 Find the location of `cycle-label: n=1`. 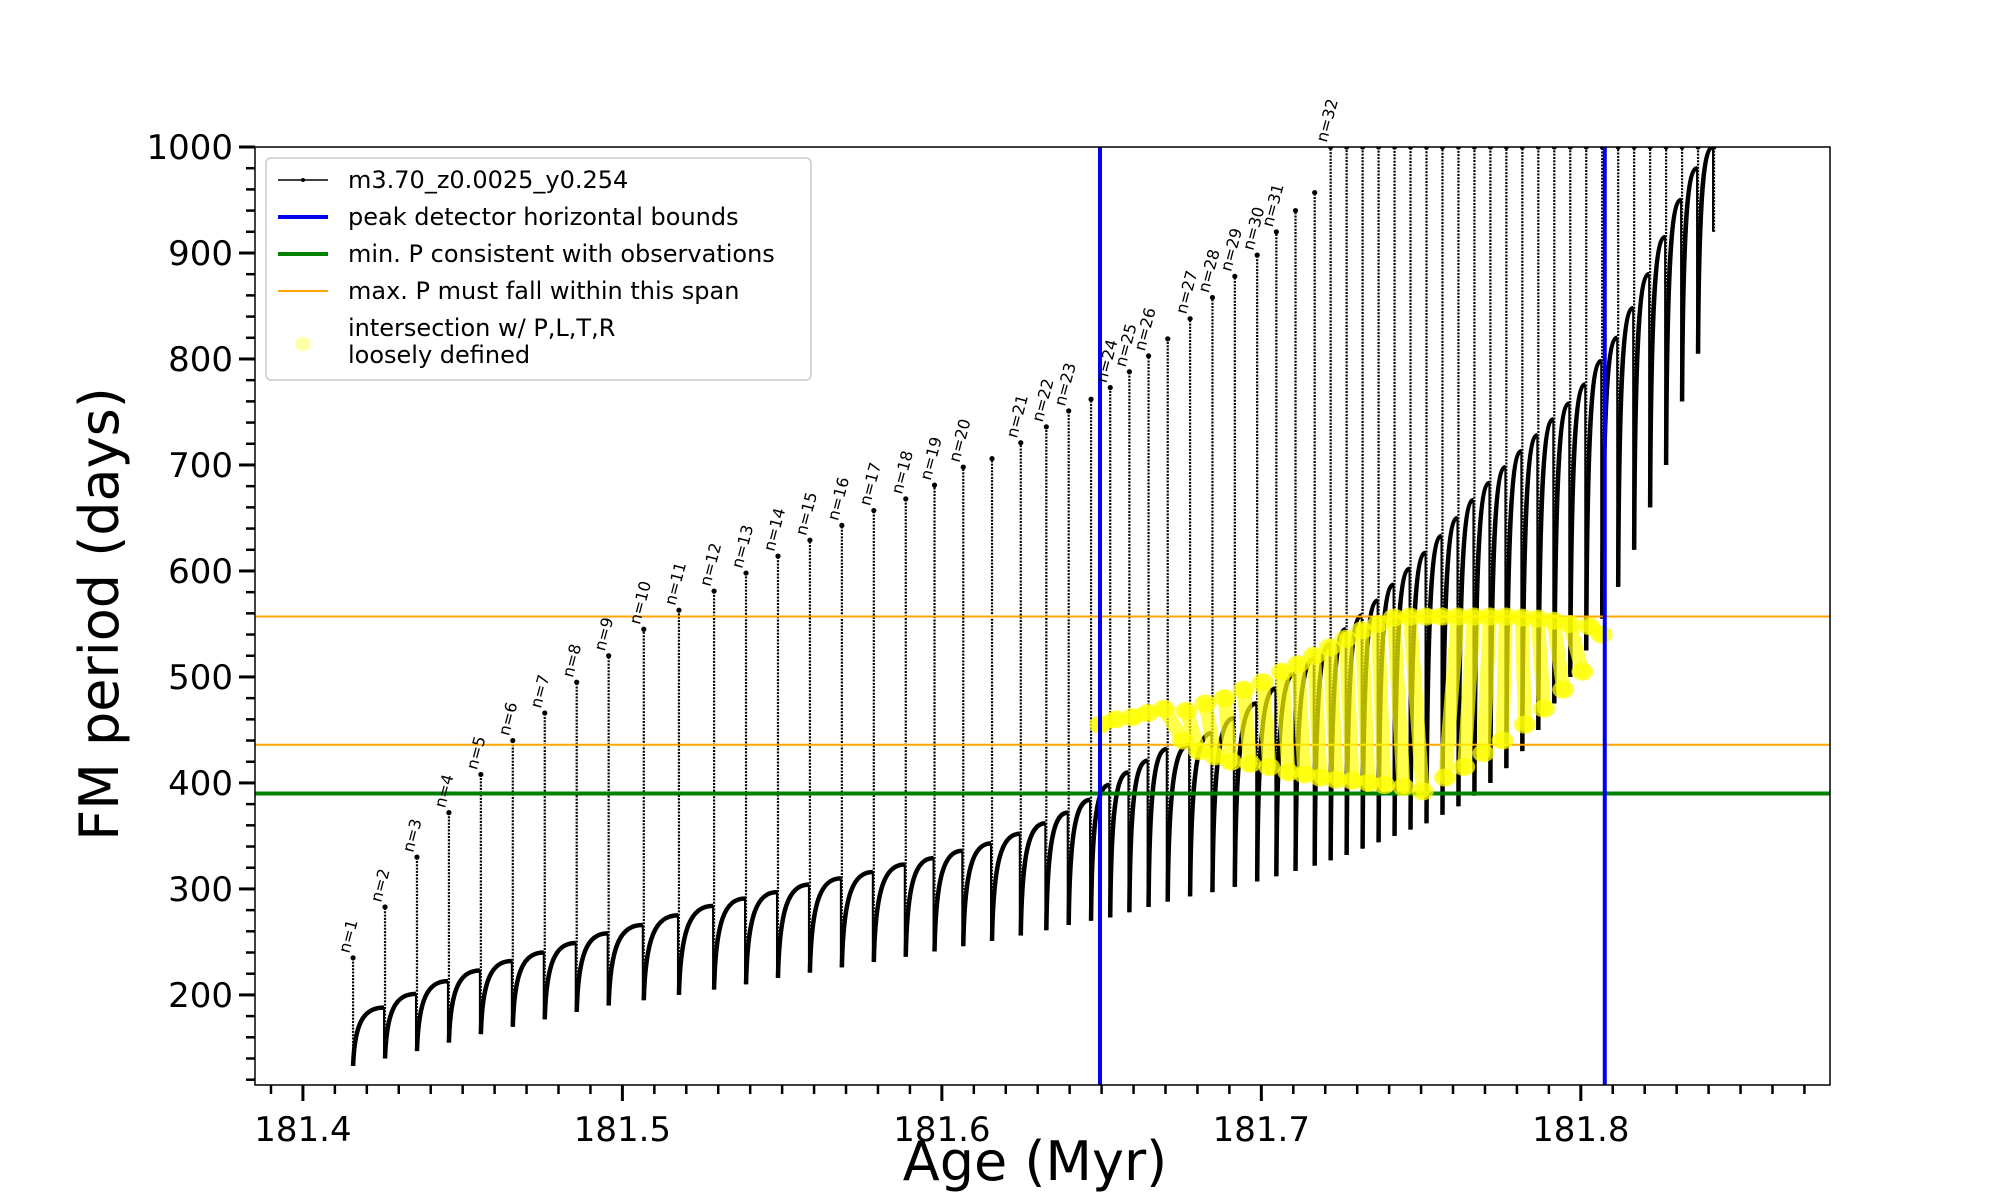

cycle-label: n=1 is located at coordinates (348, 936).